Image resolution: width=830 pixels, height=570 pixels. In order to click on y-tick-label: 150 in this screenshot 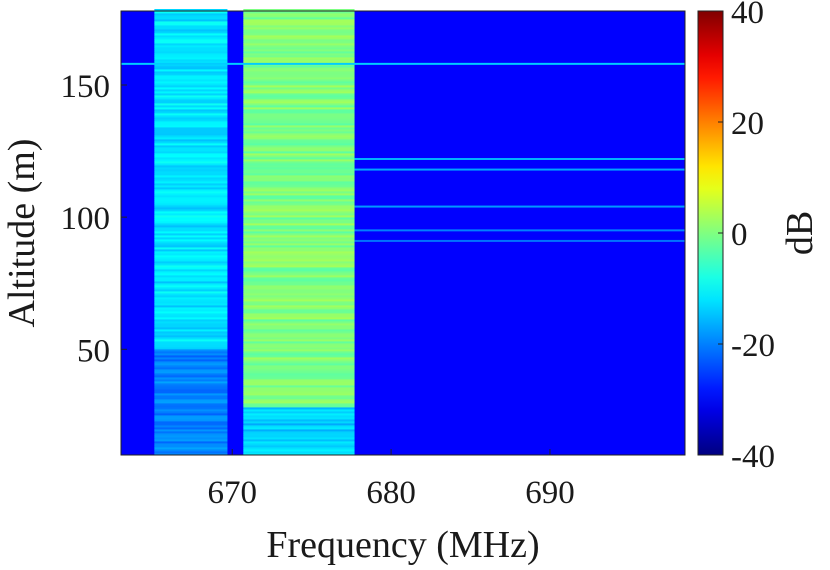, I will do `click(86, 87)`.